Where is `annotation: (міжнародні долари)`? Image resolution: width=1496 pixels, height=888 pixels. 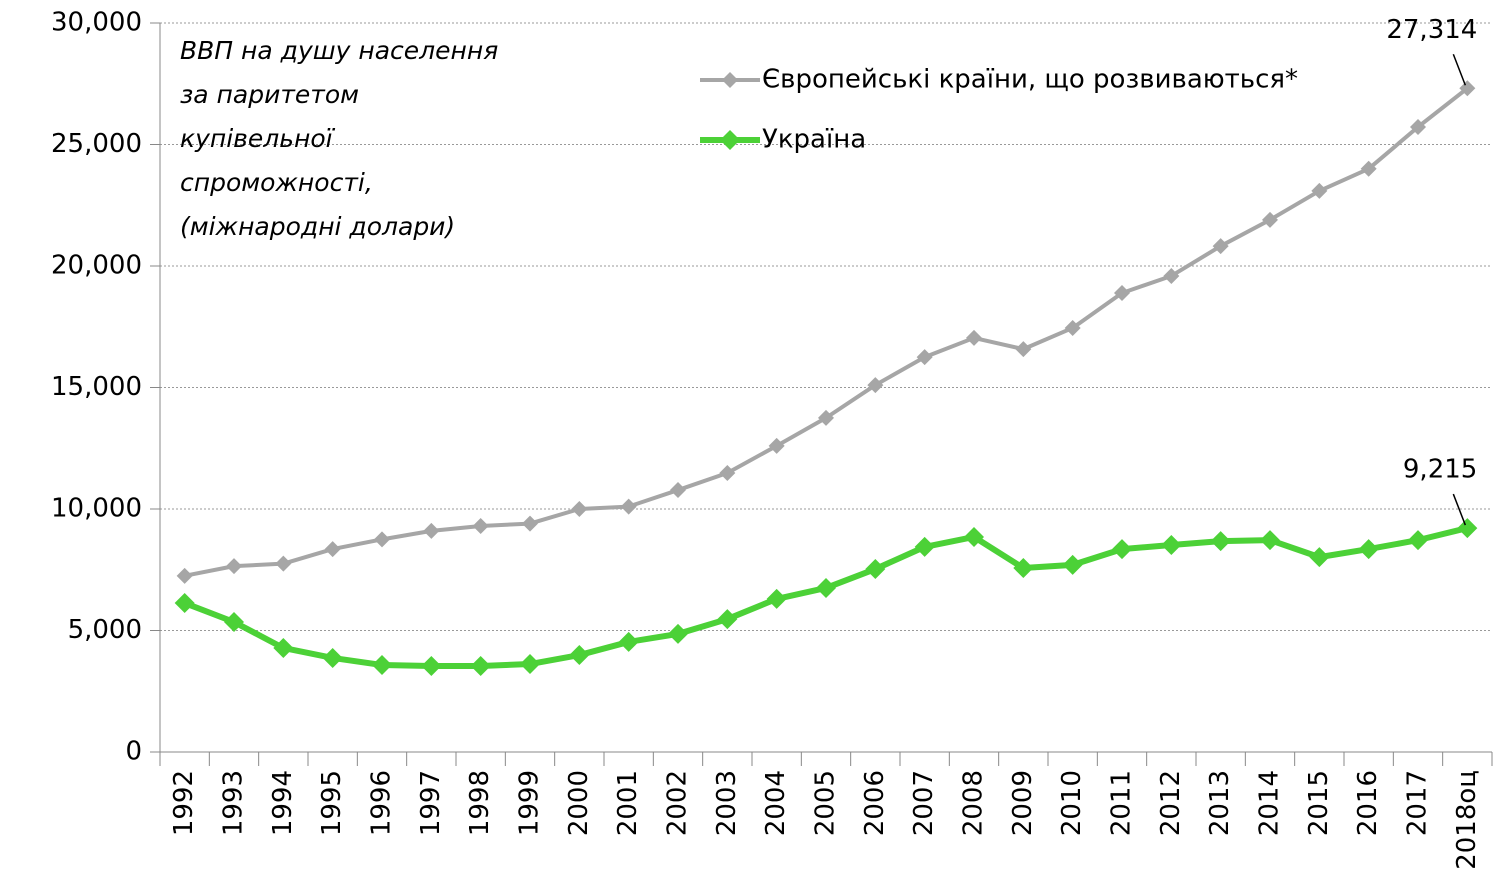 annotation: (міжнародні долари) is located at coordinates (317, 226).